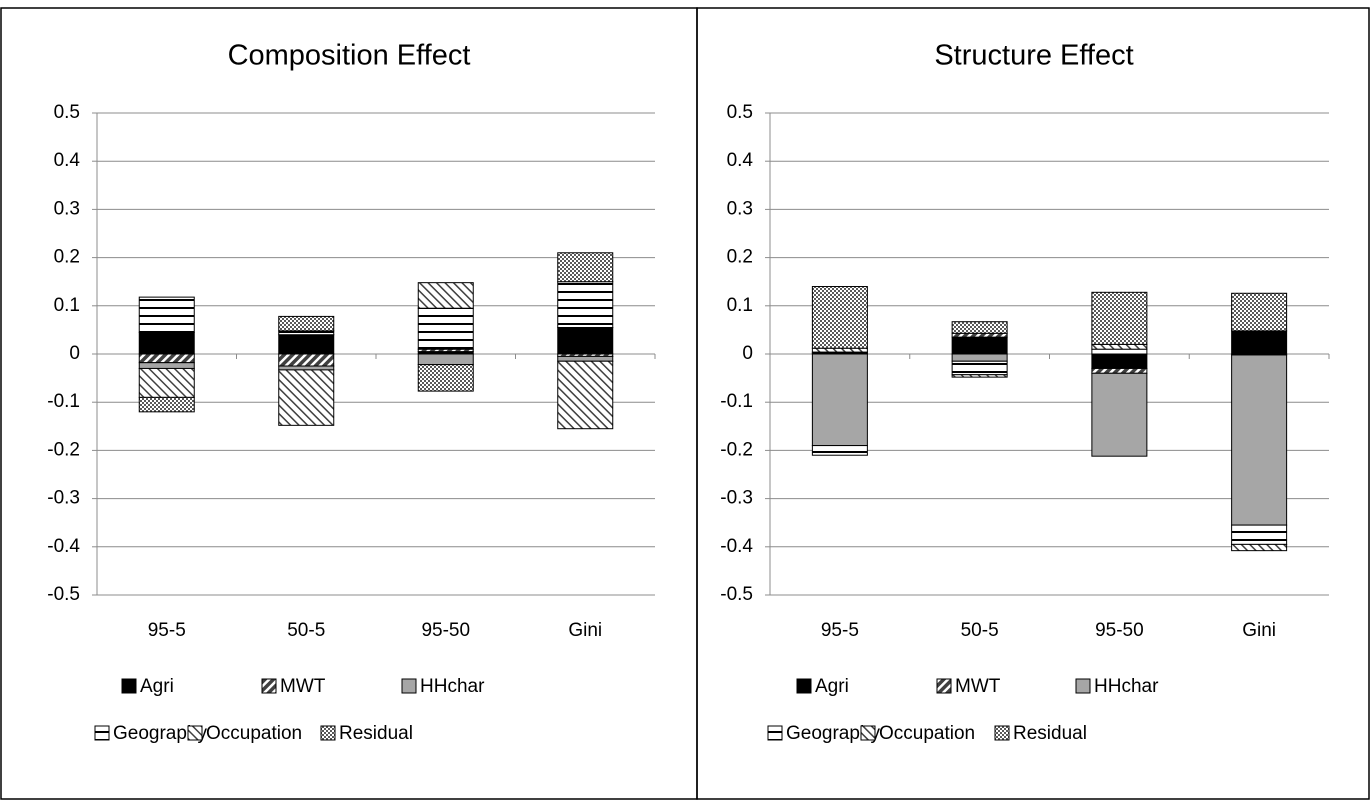 Image resolution: width=1371 pixels, height=800 pixels. Describe the element at coordinates (349, 56) in the screenshot. I see `chart-title: Composition Effect` at that location.